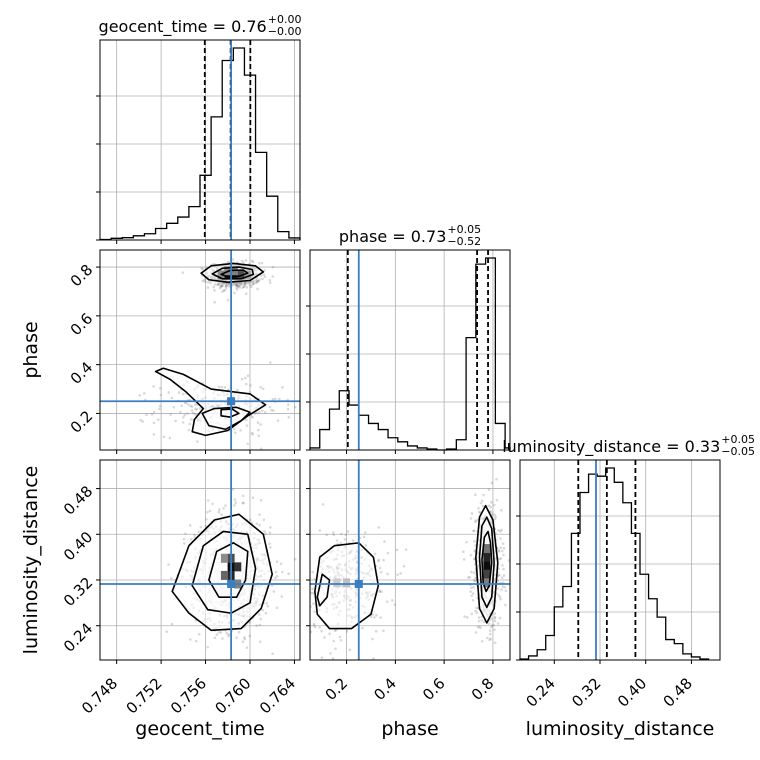 This screenshot has width=760, height=760. Describe the element at coordinates (678, 692) in the screenshot. I see `tick-label-x: 0.48` at that location.